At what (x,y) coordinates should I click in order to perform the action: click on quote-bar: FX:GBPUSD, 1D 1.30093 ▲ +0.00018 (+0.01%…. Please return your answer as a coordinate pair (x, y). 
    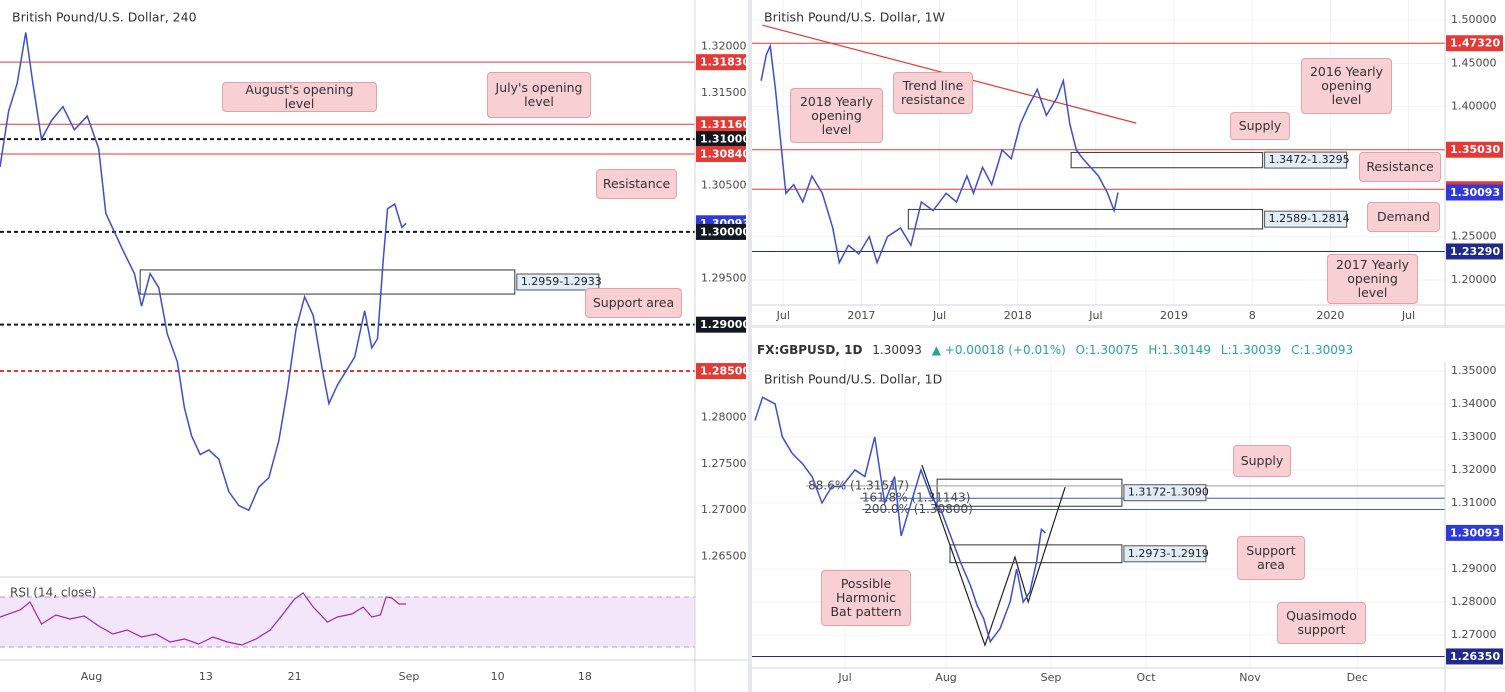
    Looking at the image, I should click on (1058, 350).